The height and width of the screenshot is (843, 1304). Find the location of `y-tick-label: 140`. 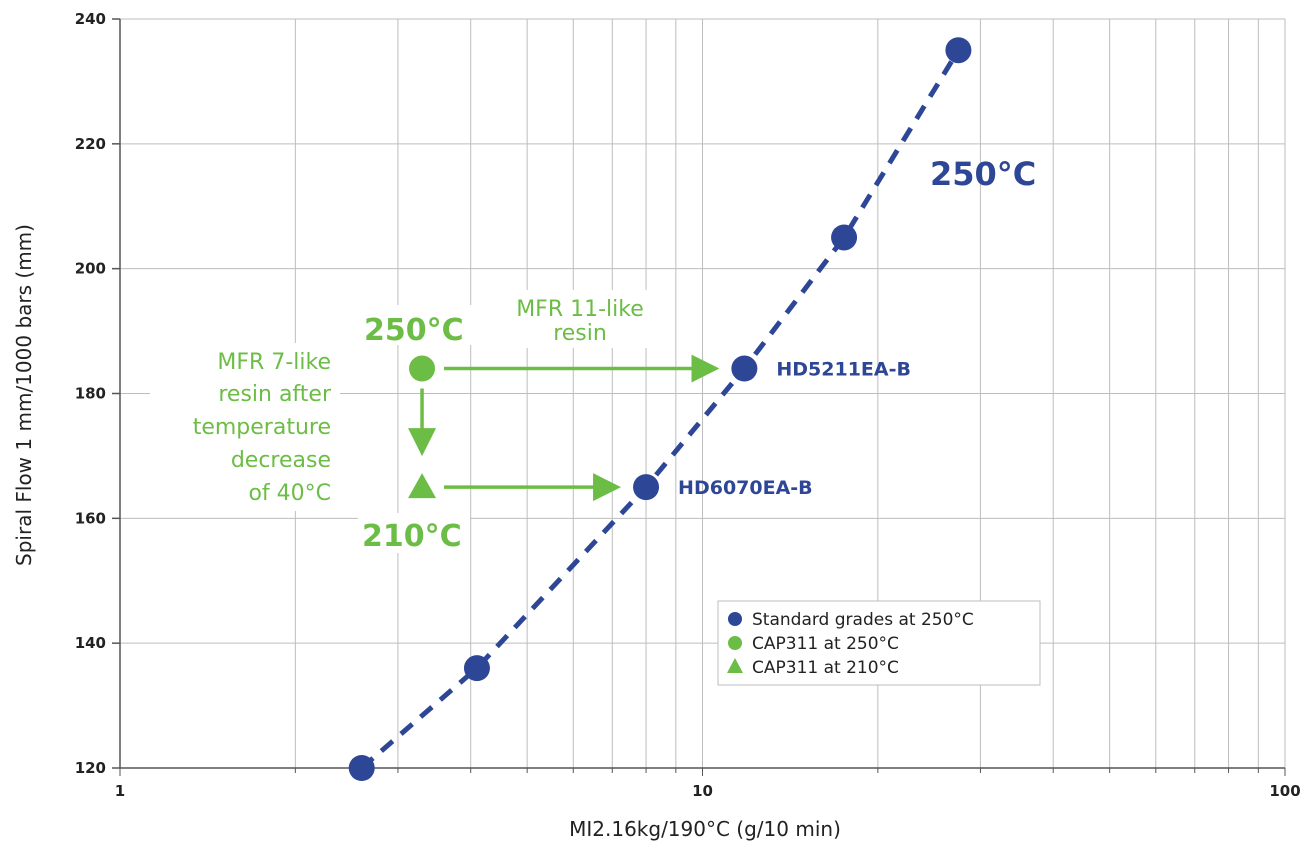

y-tick-label: 140 is located at coordinates (90, 643).